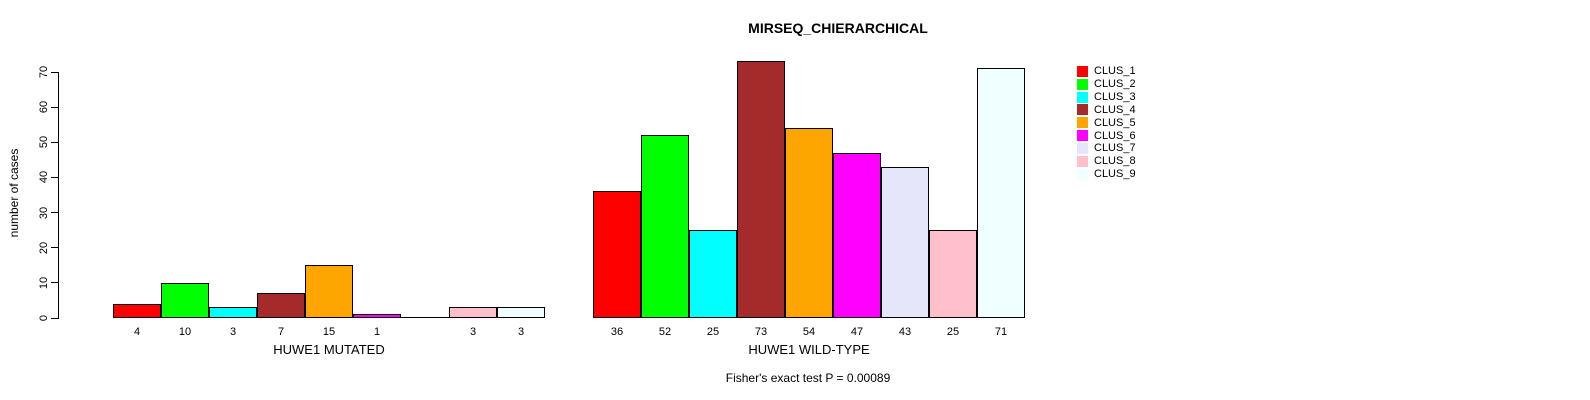 The image size is (1590, 400). I want to click on legend-item-label: CLUS_4, so click(1115, 109).